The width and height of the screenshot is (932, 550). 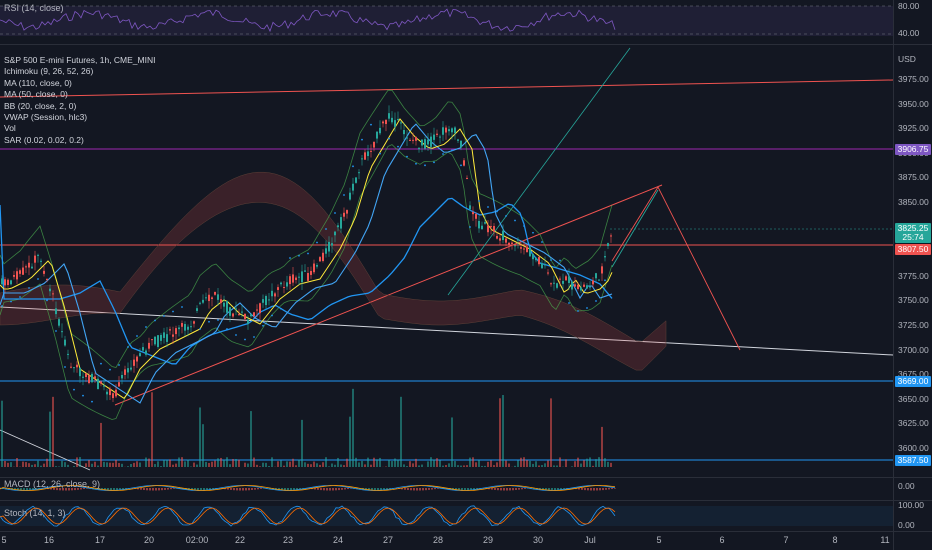 What do you see at coordinates (80, 60) in the screenshot?
I see `legend-symbol: S&P 500 E-mini Futures, 1h, CME_MINI` at bounding box center [80, 60].